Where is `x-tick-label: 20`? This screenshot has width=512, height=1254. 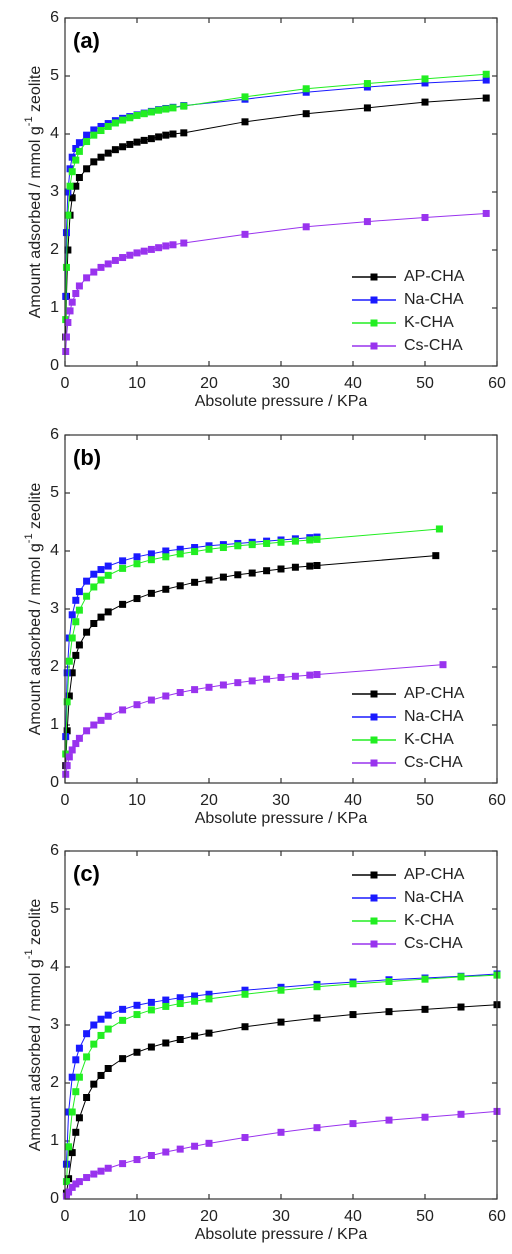 x-tick-label: 20 is located at coordinates (209, 1216).